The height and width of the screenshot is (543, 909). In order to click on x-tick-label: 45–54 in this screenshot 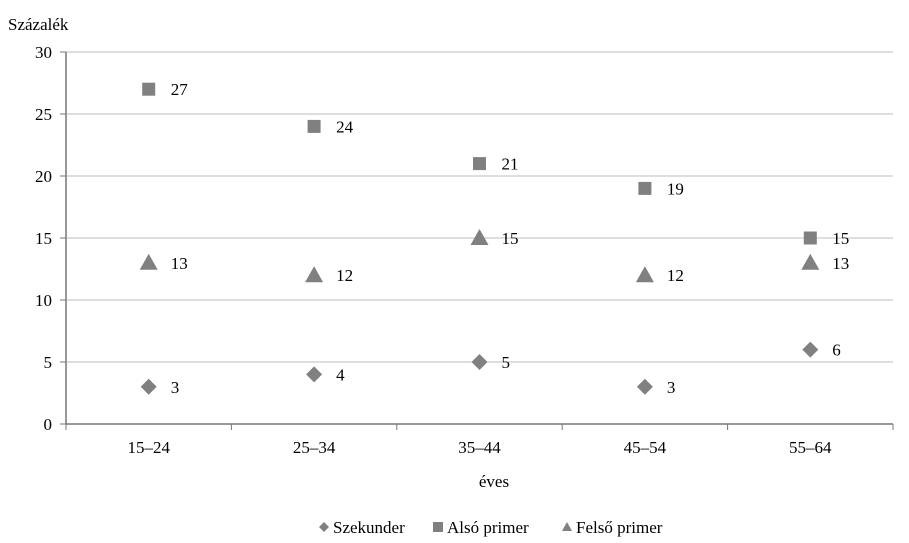, I will do `click(645, 447)`.